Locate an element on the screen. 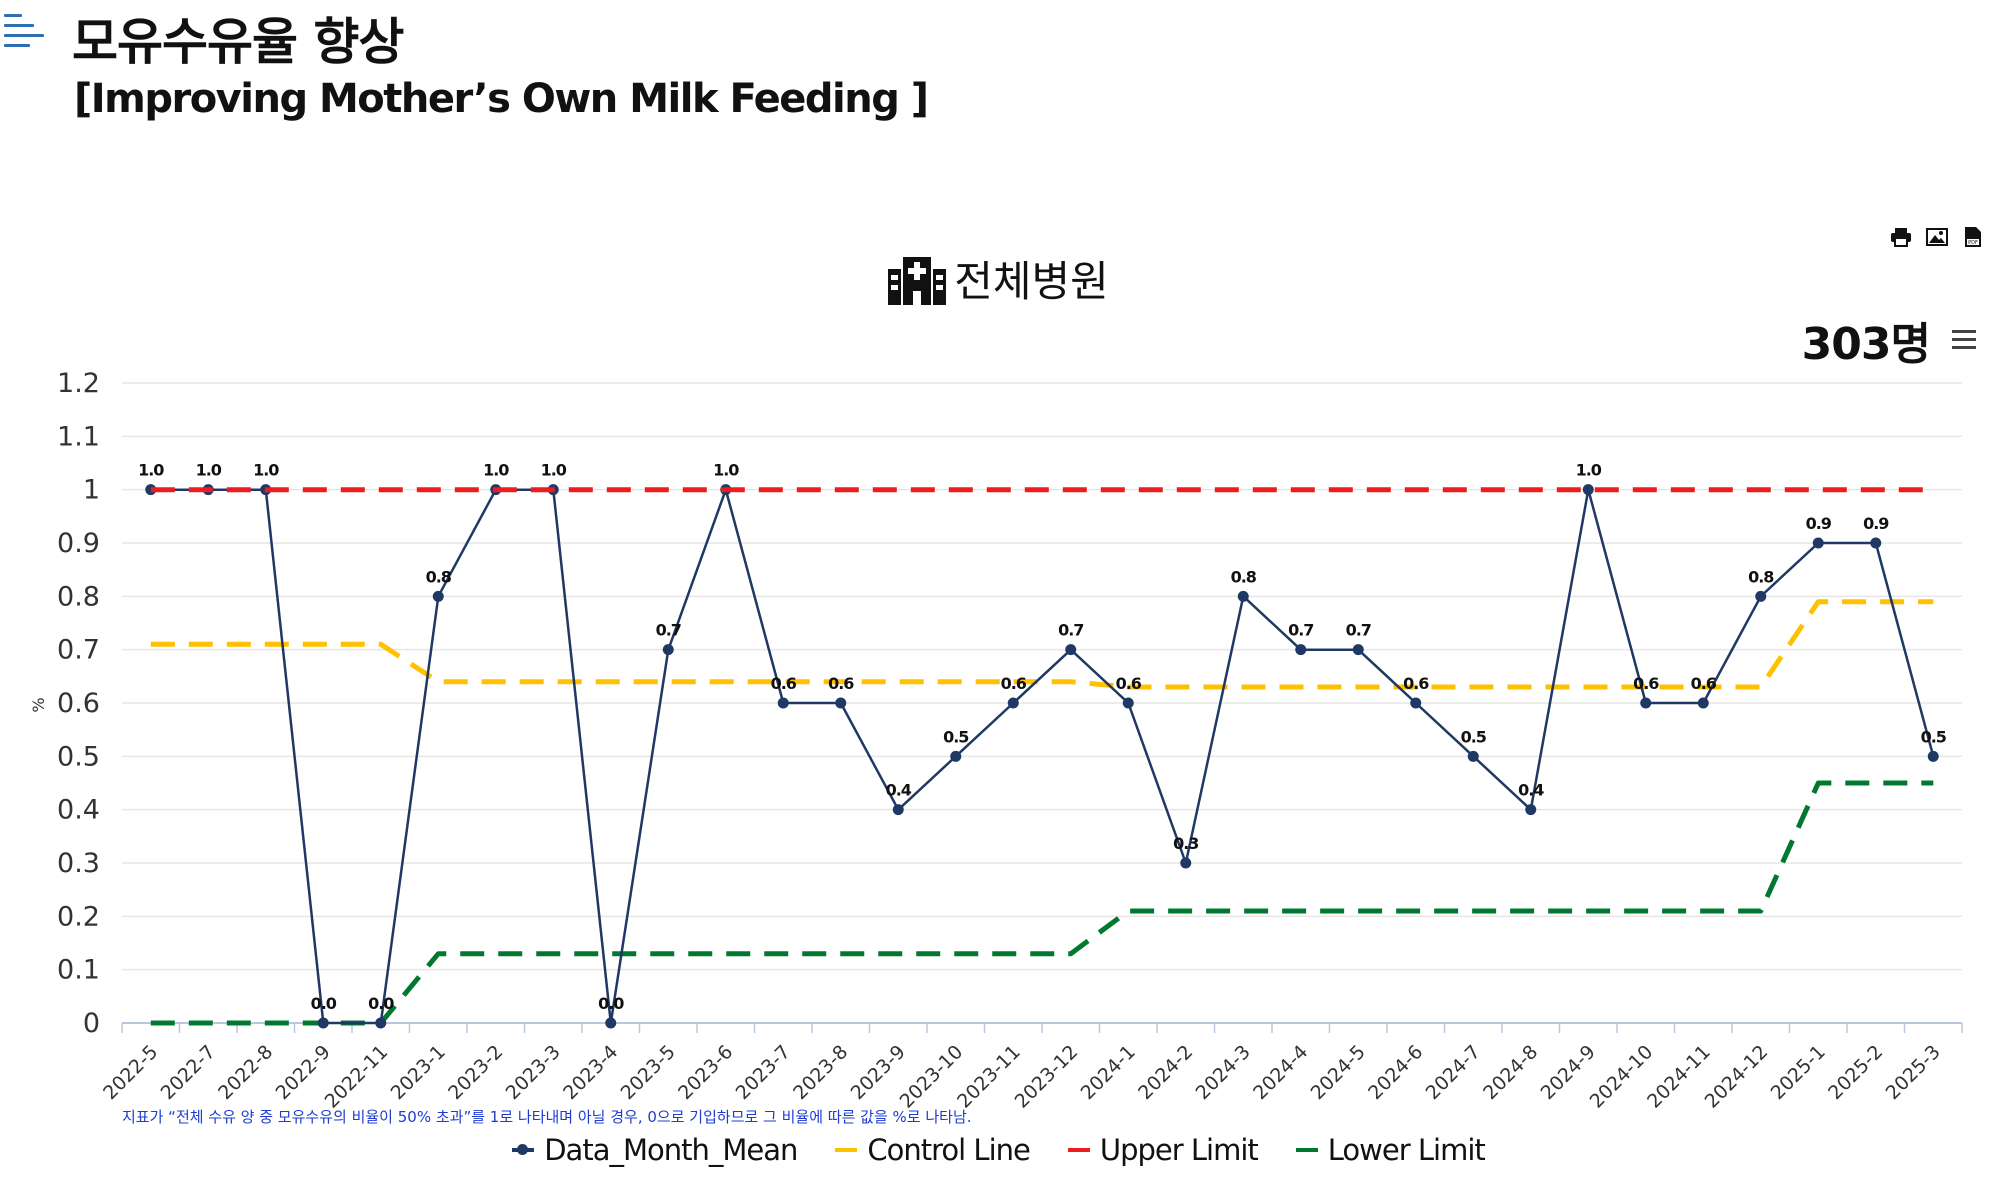  y-tick-label: 0.2 is located at coordinates (78, 916).